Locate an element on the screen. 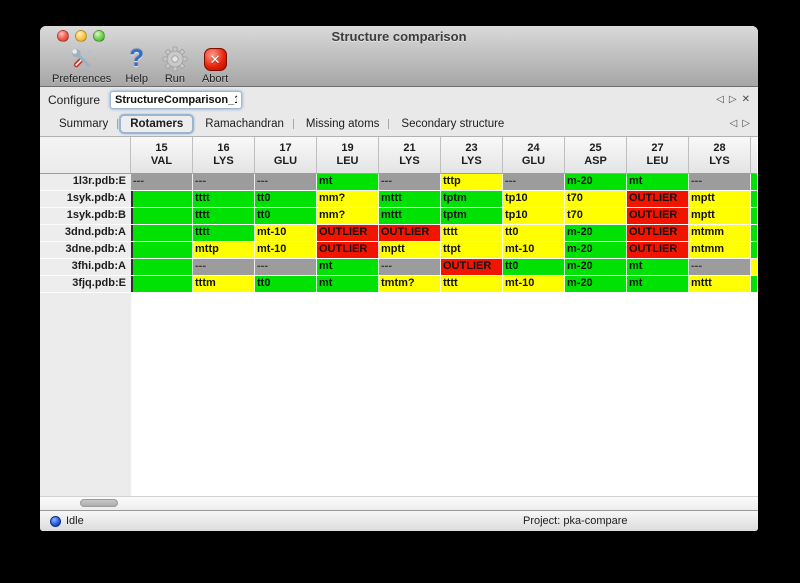  row-label: 3fhi.pdb:A is located at coordinates (85, 267).